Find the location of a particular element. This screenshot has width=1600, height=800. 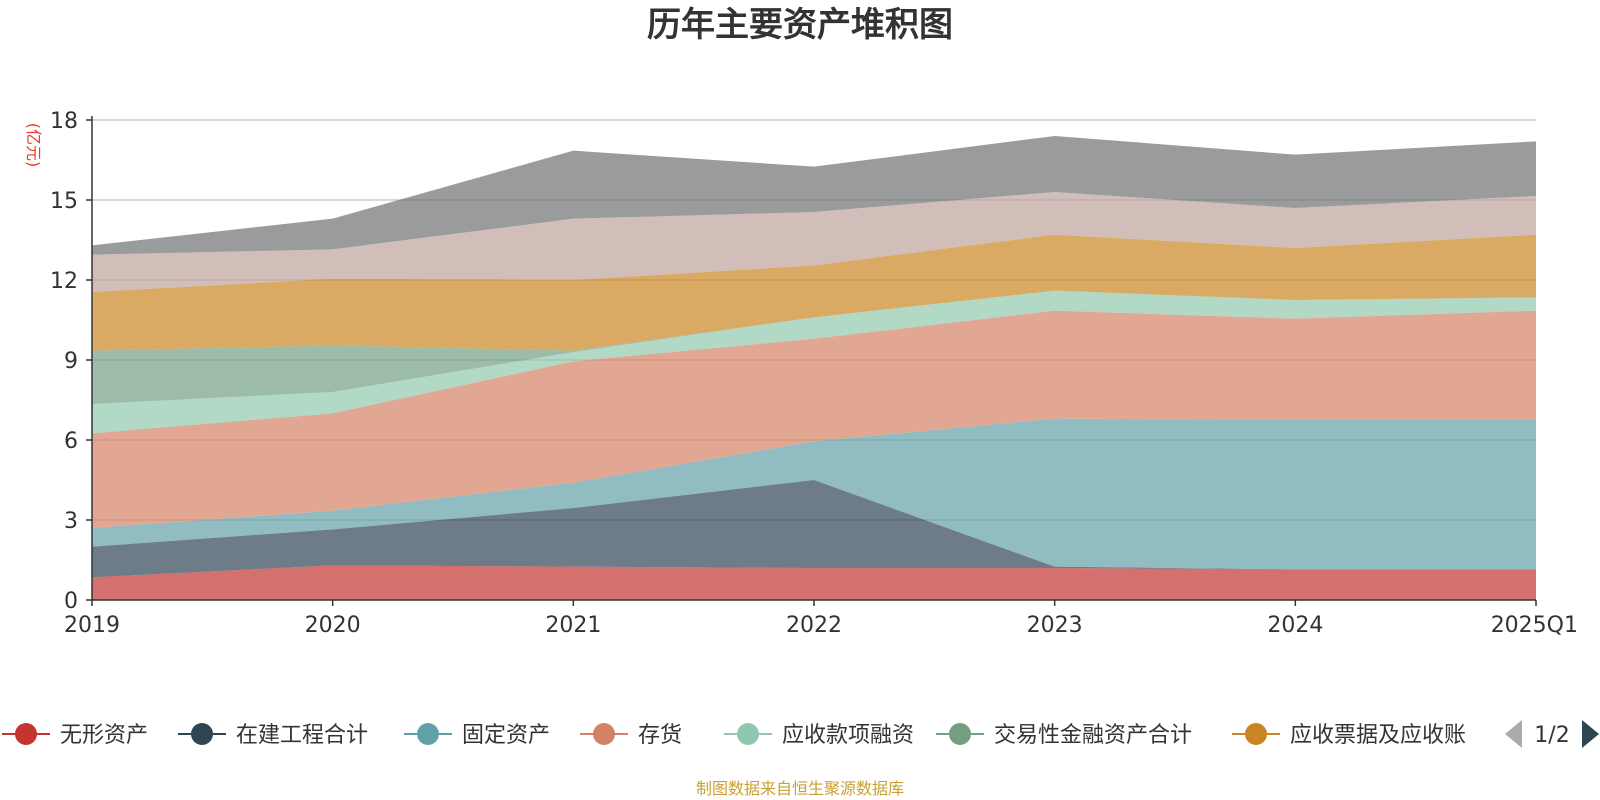

legend-pager: 1/2 is located at coordinates (1552, 734).